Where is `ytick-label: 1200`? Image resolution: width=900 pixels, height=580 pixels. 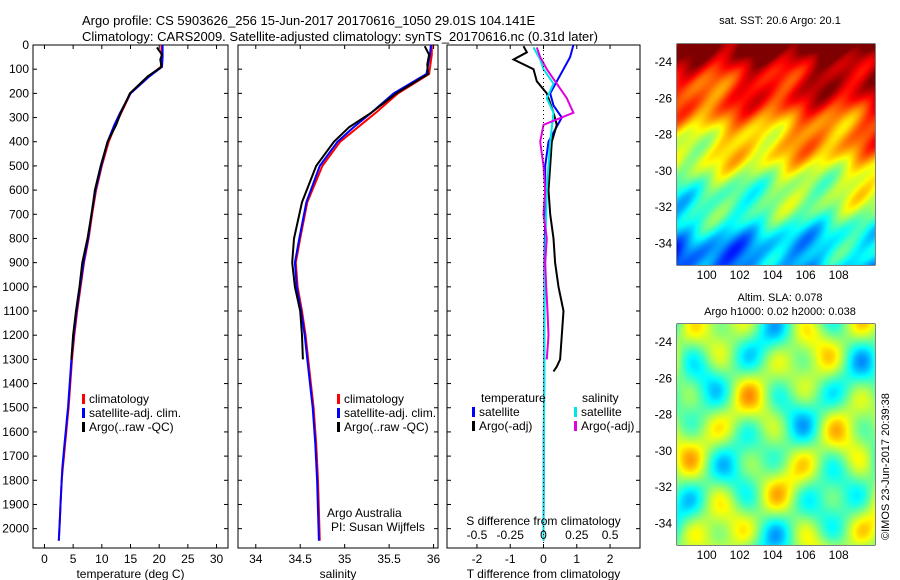
ytick-label: 1200 is located at coordinates (15, 335).